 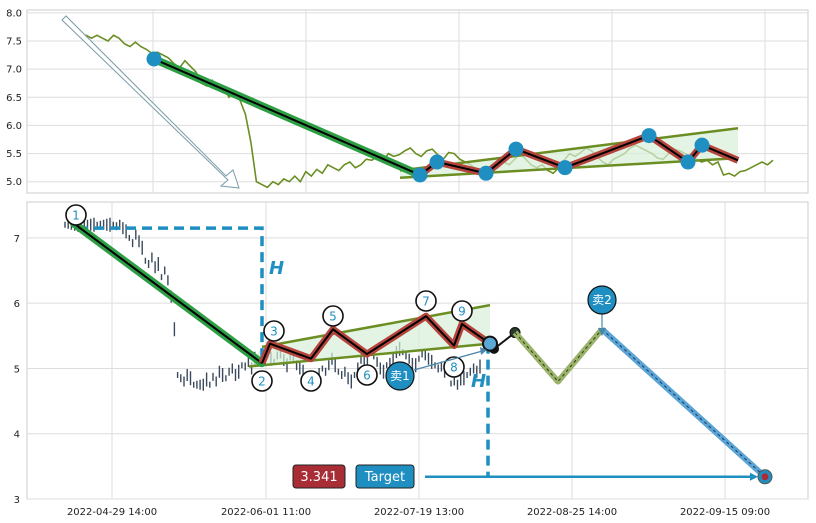 What do you see at coordinates (112, 512) in the screenshot?
I see `projection-x-tick: 2022-04-29 14:00` at bounding box center [112, 512].